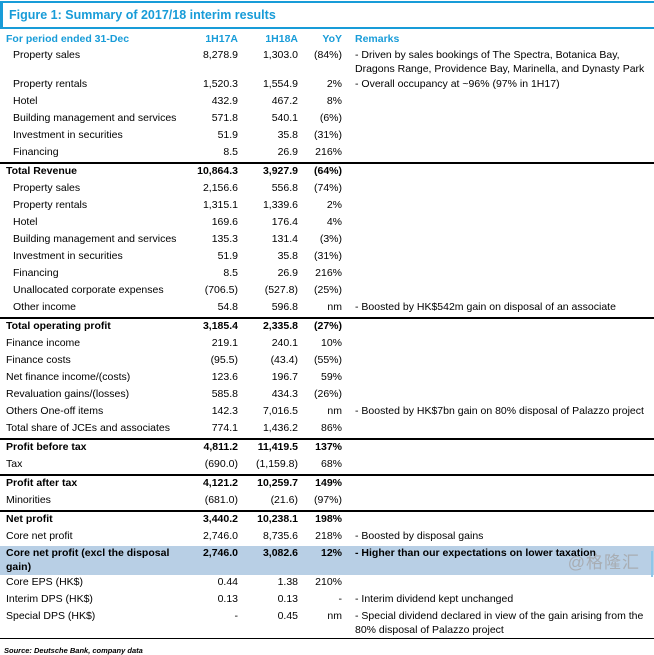 This screenshot has width=654, height=655. Describe the element at coordinates (220, 205) in the screenshot. I see `value-1h17a: 1,315.1` at that location.